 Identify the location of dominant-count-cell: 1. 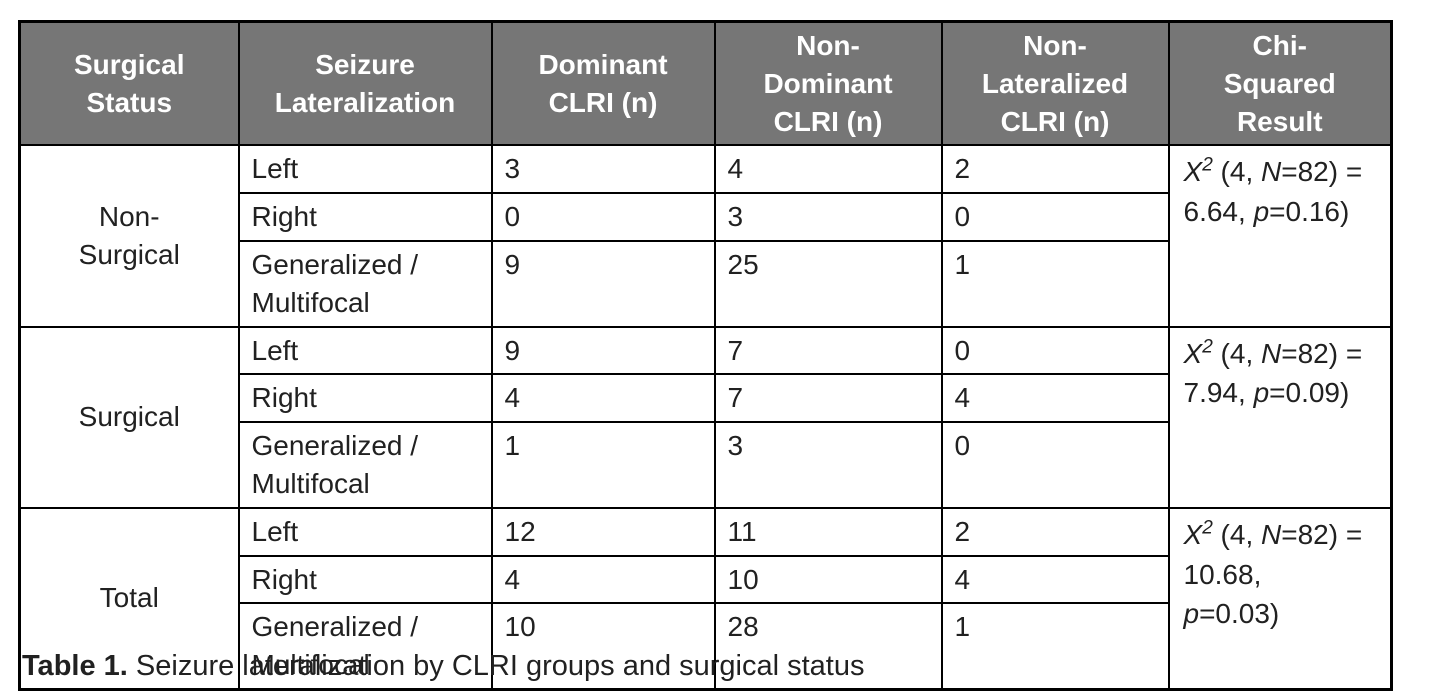
(603, 465).